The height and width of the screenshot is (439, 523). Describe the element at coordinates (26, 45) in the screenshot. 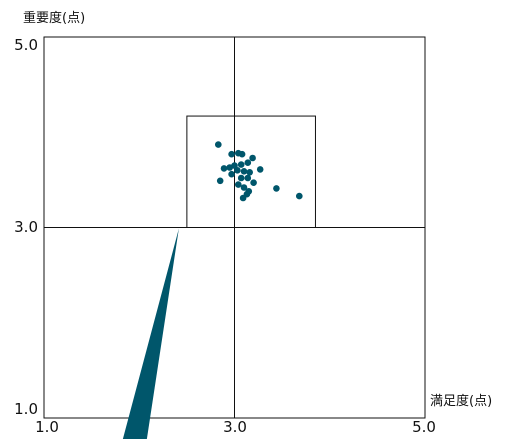

I see `y-tick-label-top: 5.0` at that location.